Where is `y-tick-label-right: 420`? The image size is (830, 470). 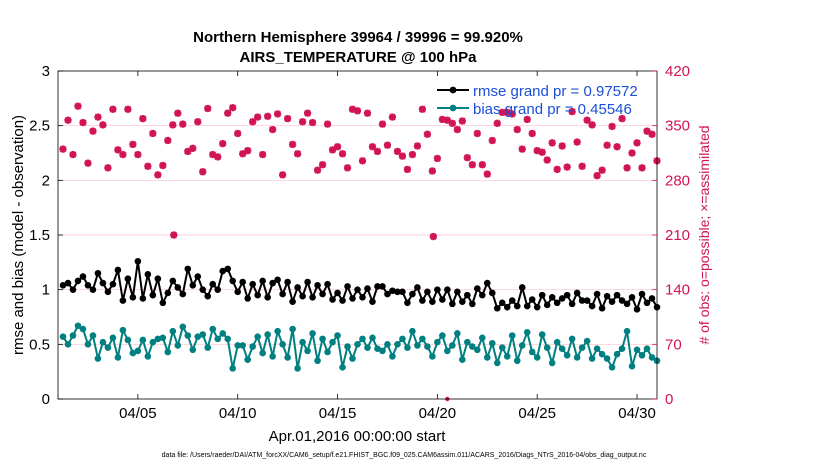 y-tick-label-right: 420 is located at coordinates (677, 71).